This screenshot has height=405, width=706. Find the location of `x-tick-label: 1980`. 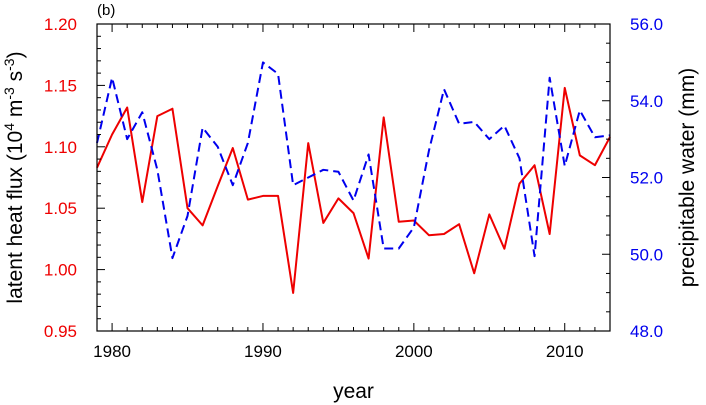

x-tick-label: 1980 is located at coordinates (112, 351).